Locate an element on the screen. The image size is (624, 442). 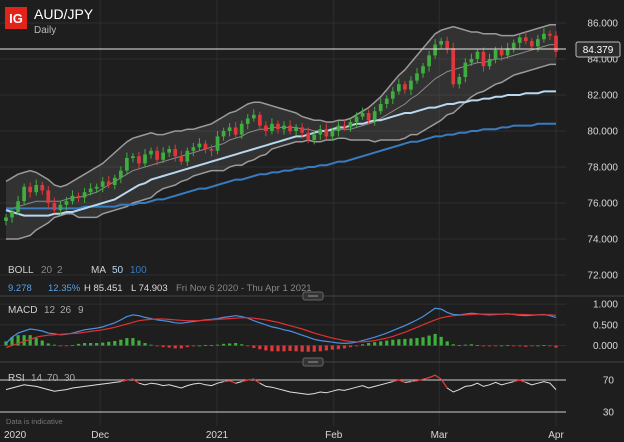
macd-panel: 0.000 0.500 1.000 MACD 12 26 9 is located at coordinates (309, 326).